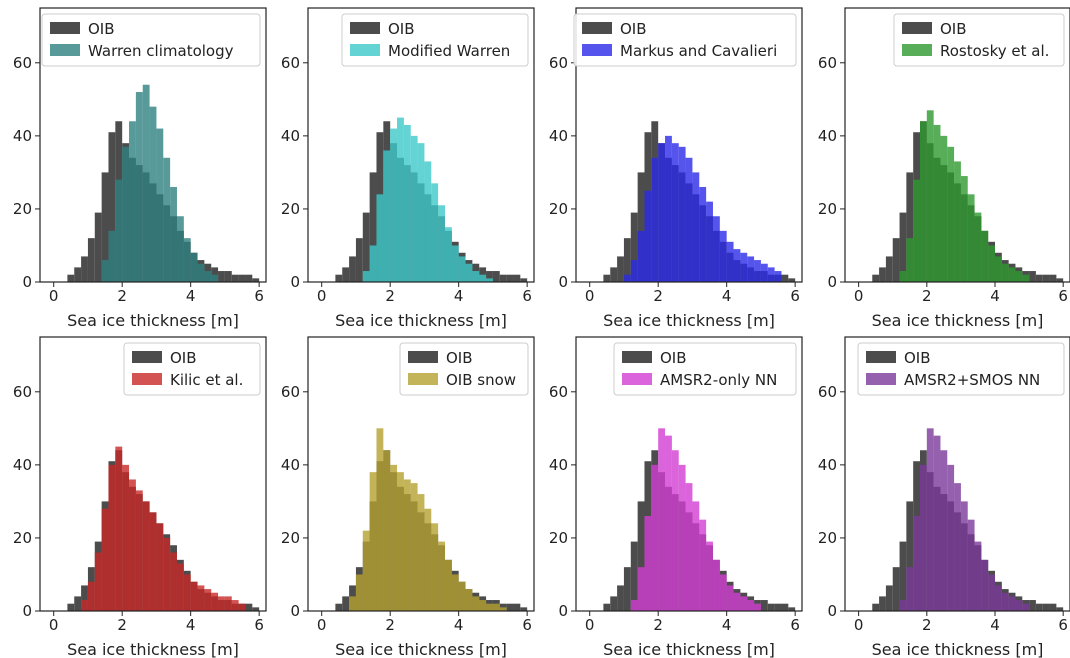 The width and height of the screenshot is (1070, 658). Describe the element at coordinates (972, 380) in the screenshot. I see `legend-label: AMSR2+SMOS NN` at that location.